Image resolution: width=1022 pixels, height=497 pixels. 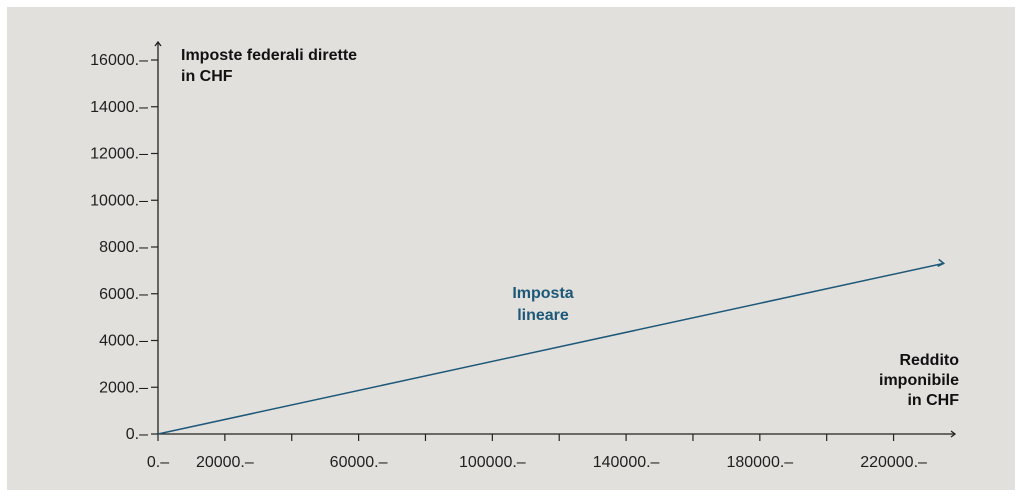 I want to click on x-tick-label: 20000.–, so click(x=225, y=462).